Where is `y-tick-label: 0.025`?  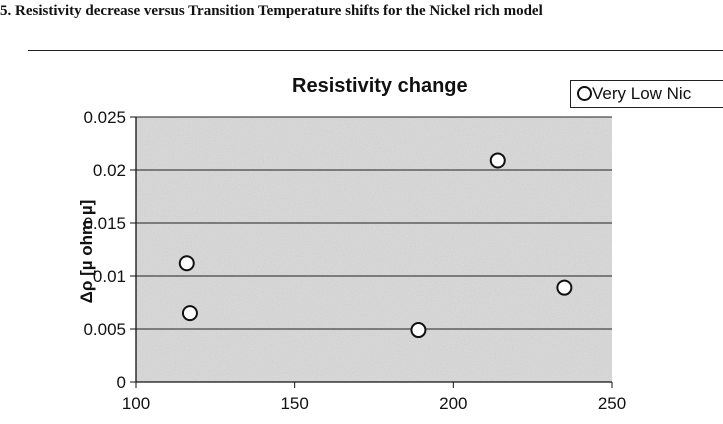
y-tick-label: 0.025 is located at coordinates (104, 117).